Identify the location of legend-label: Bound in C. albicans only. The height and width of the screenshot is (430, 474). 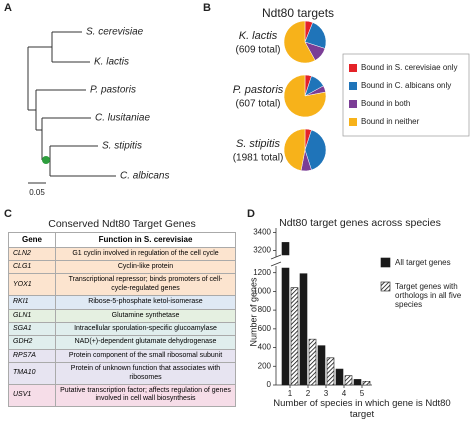
(406, 85).